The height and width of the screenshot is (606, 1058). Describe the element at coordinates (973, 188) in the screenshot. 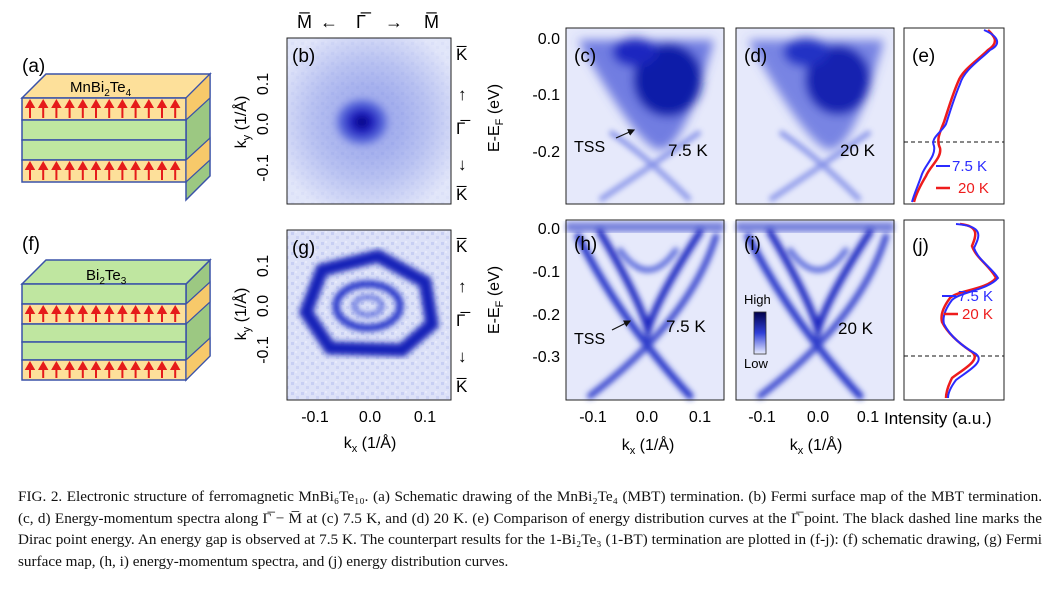

I see `edc-e-legend-20: 20 K` at that location.